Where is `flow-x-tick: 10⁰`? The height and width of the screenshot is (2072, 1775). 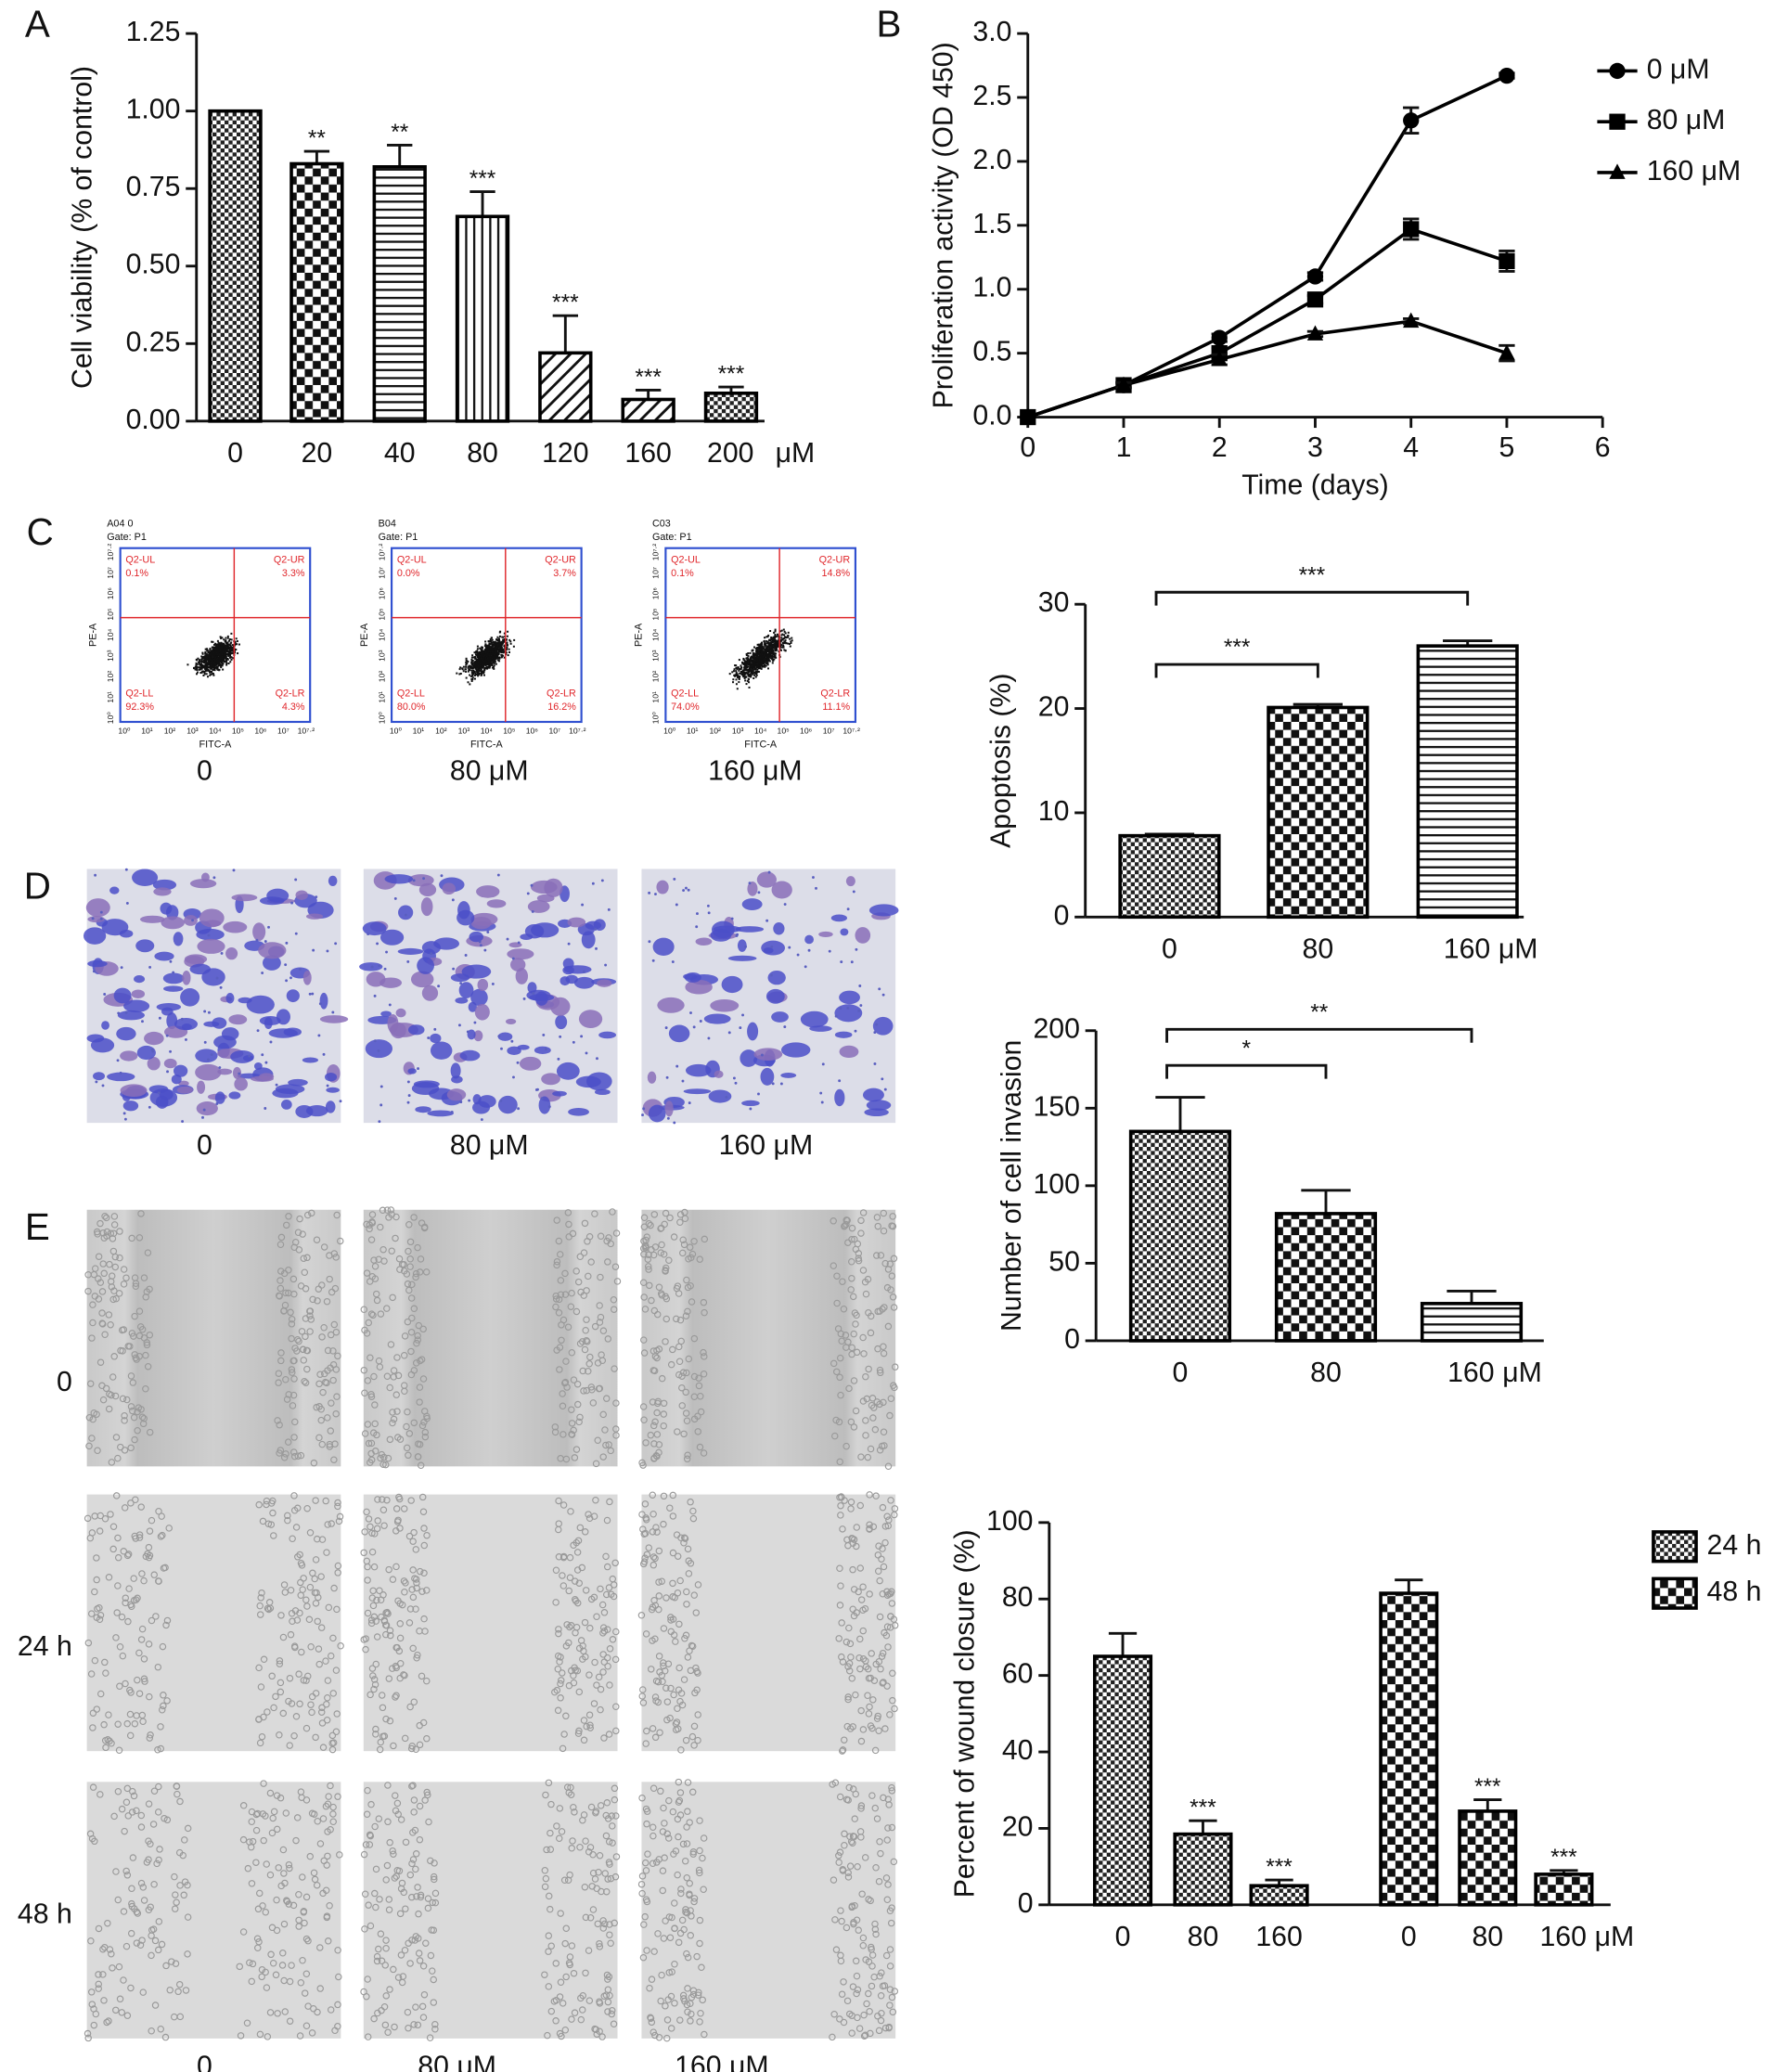 flow-x-tick: 10⁰ is located at coordinates (669, 730).